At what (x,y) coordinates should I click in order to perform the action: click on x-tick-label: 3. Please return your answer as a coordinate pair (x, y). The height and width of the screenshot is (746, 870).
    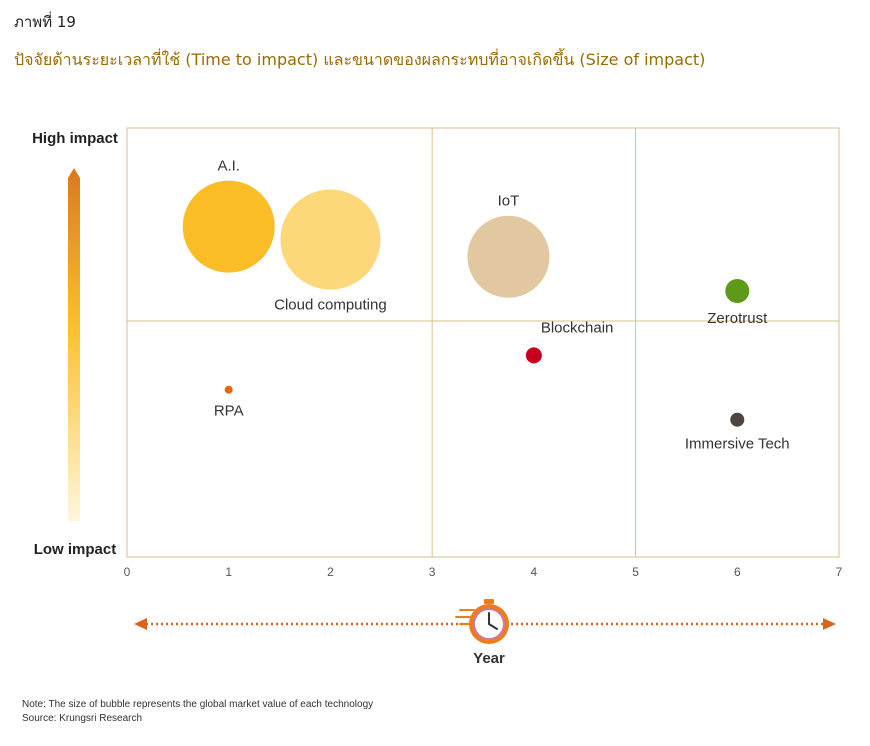
    Looking at the image, I should click on (432, 572).